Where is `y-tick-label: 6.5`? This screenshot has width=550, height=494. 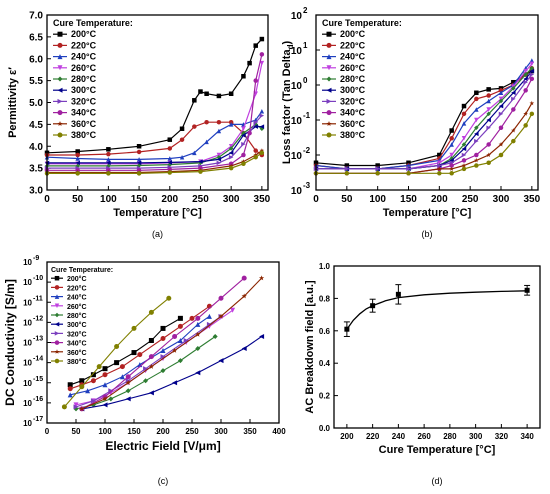 y-tick-label: 6.5 is located at coordinates (36, 37).